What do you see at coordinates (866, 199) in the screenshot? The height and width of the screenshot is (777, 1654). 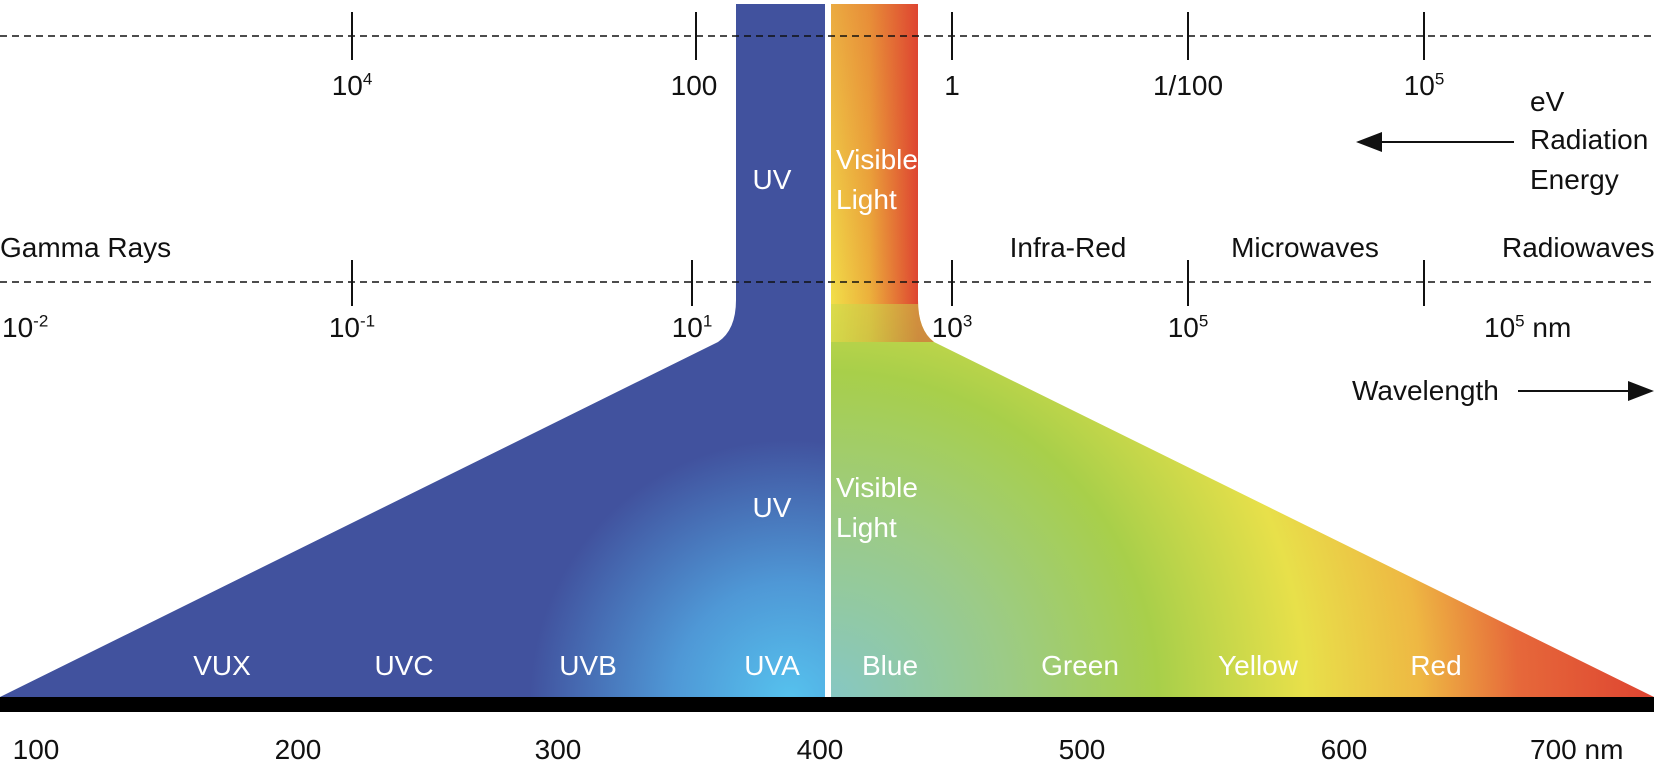 I see `visible-light-top-line2: Light` at bounding box center [866, 199].